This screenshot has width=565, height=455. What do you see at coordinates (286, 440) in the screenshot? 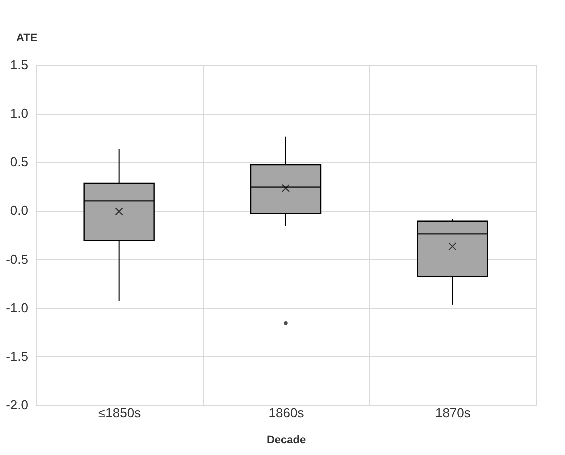
I see `x-axis-title: Decade` at bounding box center [286, 440].